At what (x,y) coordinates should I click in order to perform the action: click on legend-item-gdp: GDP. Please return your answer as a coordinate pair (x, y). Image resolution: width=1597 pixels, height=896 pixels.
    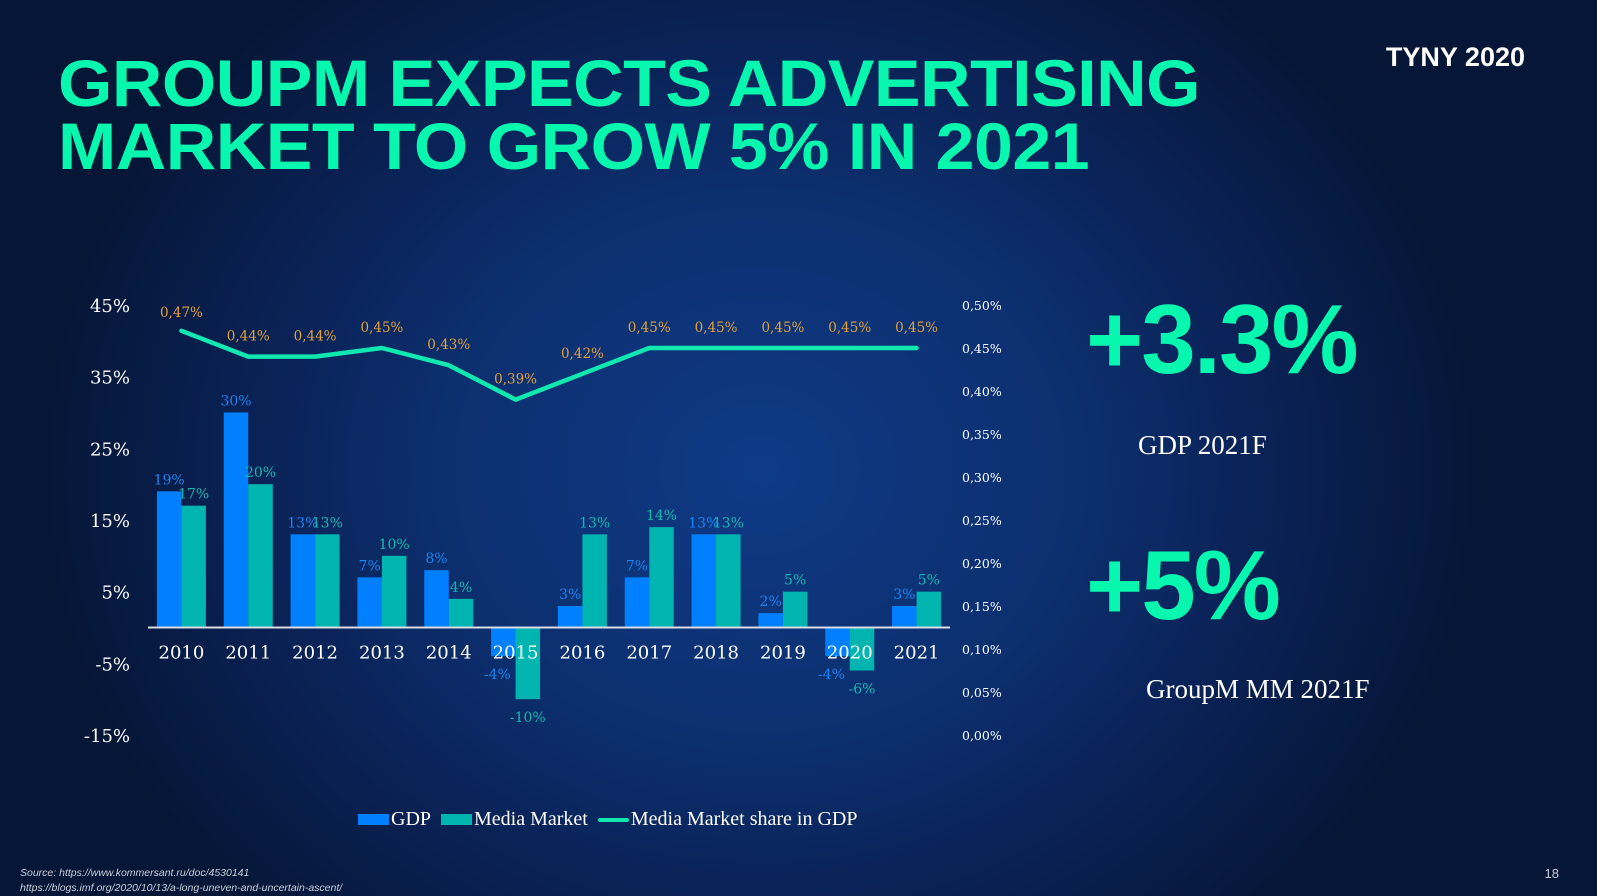
    Looking at the image, I should click on (394, 819).